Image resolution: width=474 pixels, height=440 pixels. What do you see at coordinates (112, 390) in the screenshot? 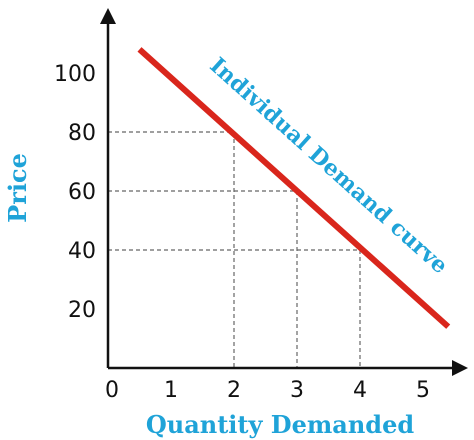
I see `x-tick-label: 0` at bounding box center [112, 390].